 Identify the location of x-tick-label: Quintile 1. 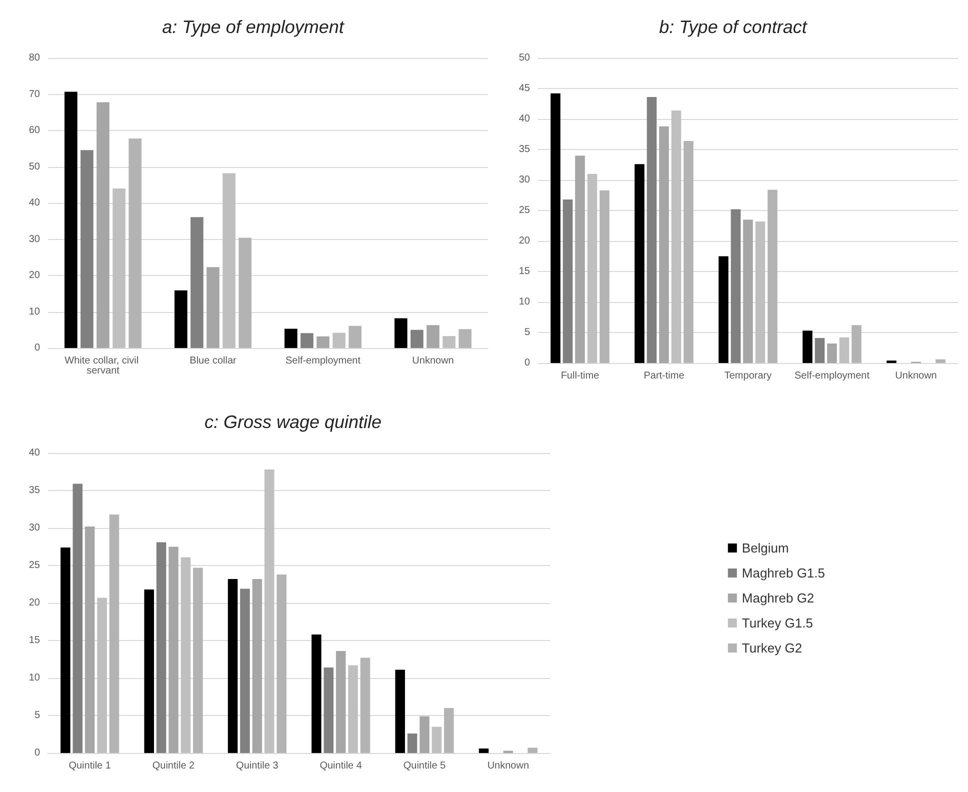
(90, 766).